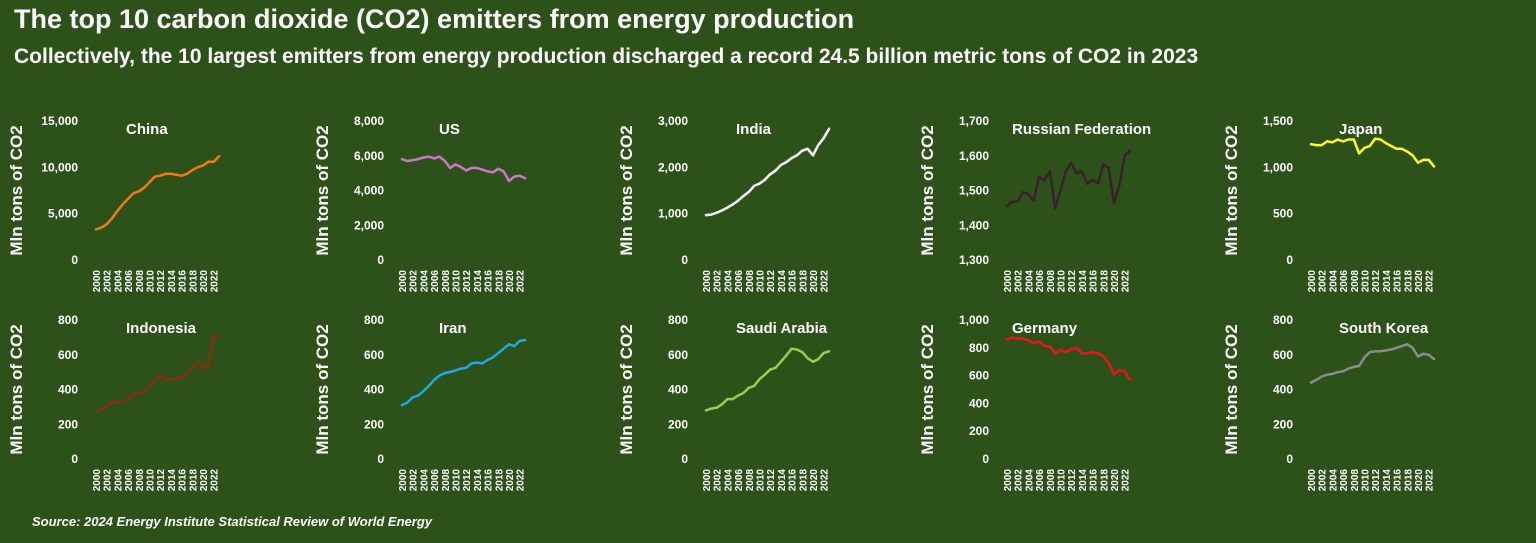  I want to click on x-tick-label: 2010, so click(1365, 480).